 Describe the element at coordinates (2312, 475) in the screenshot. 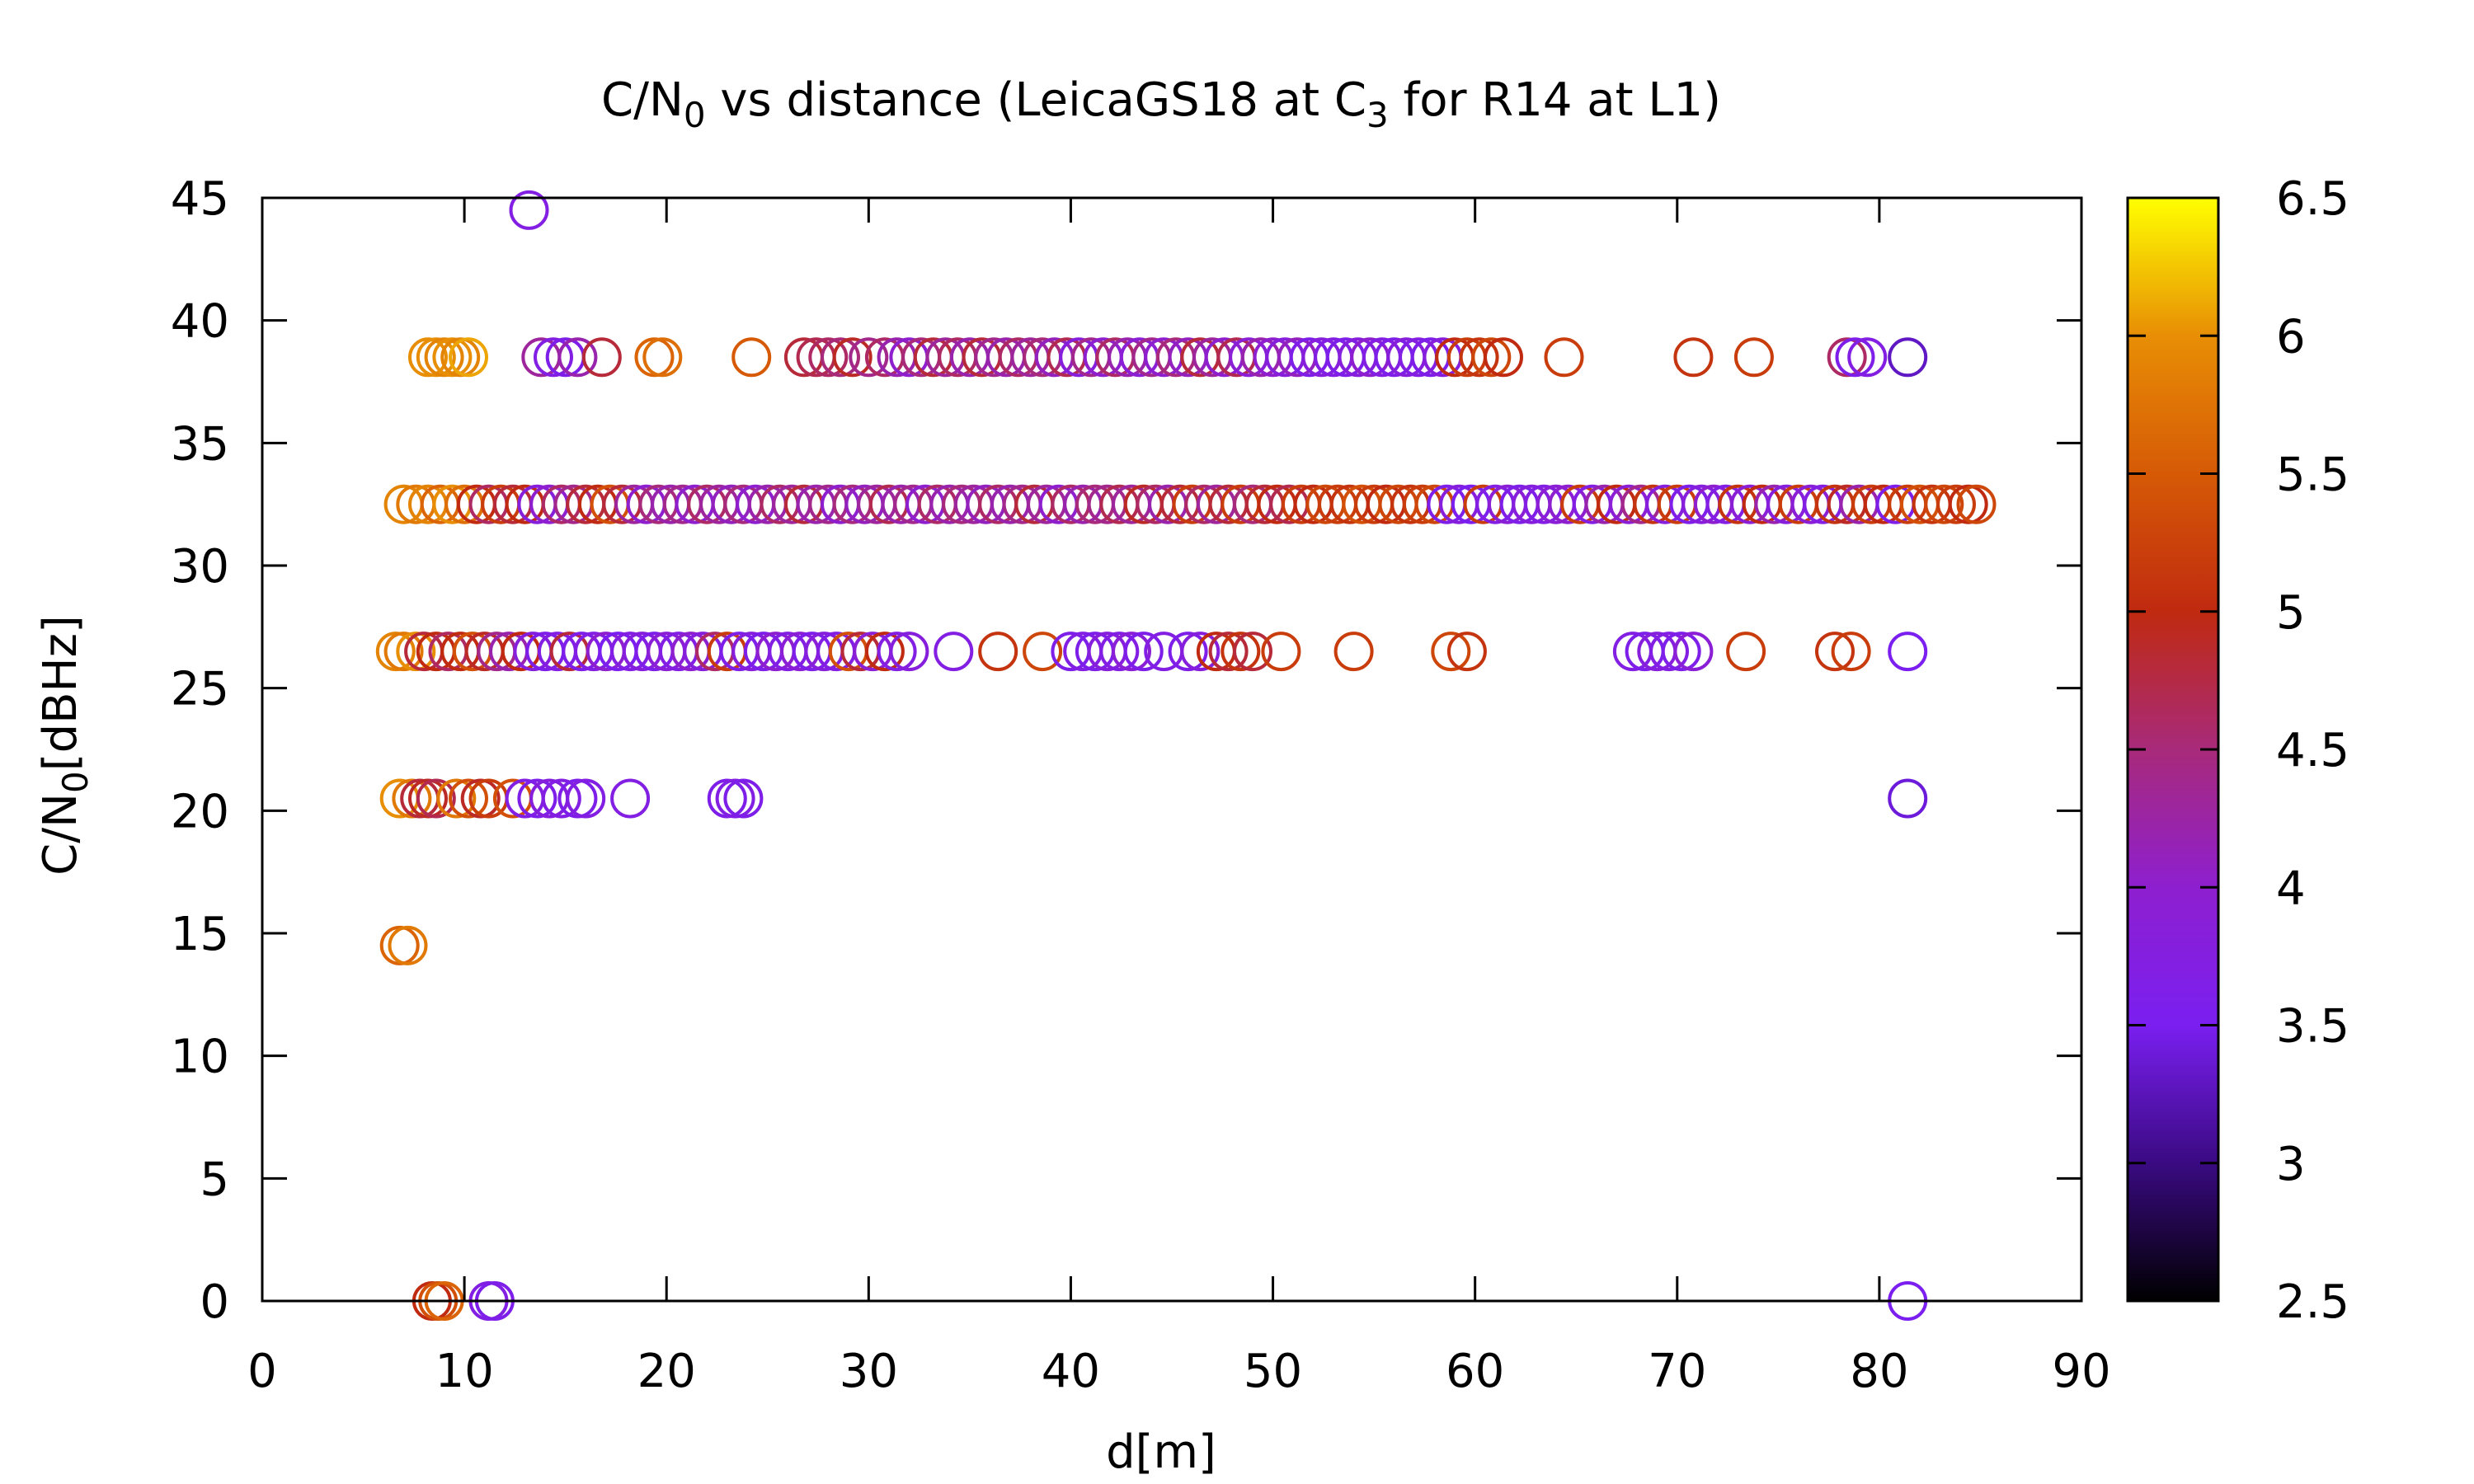

I see `colorbar-tick-label: 5.5` at that location.